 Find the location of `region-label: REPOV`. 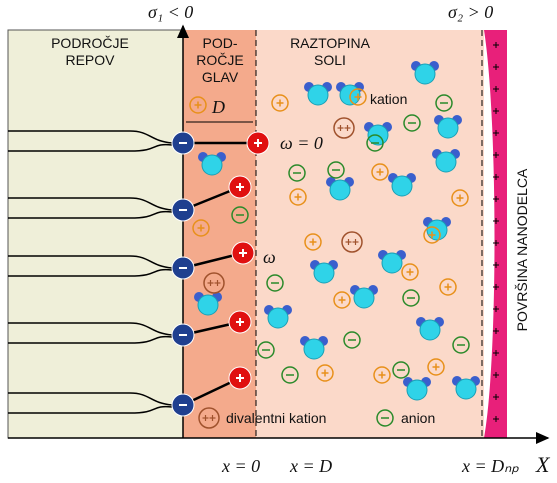

region-label: REPOV is located at coordinates (90, 60).